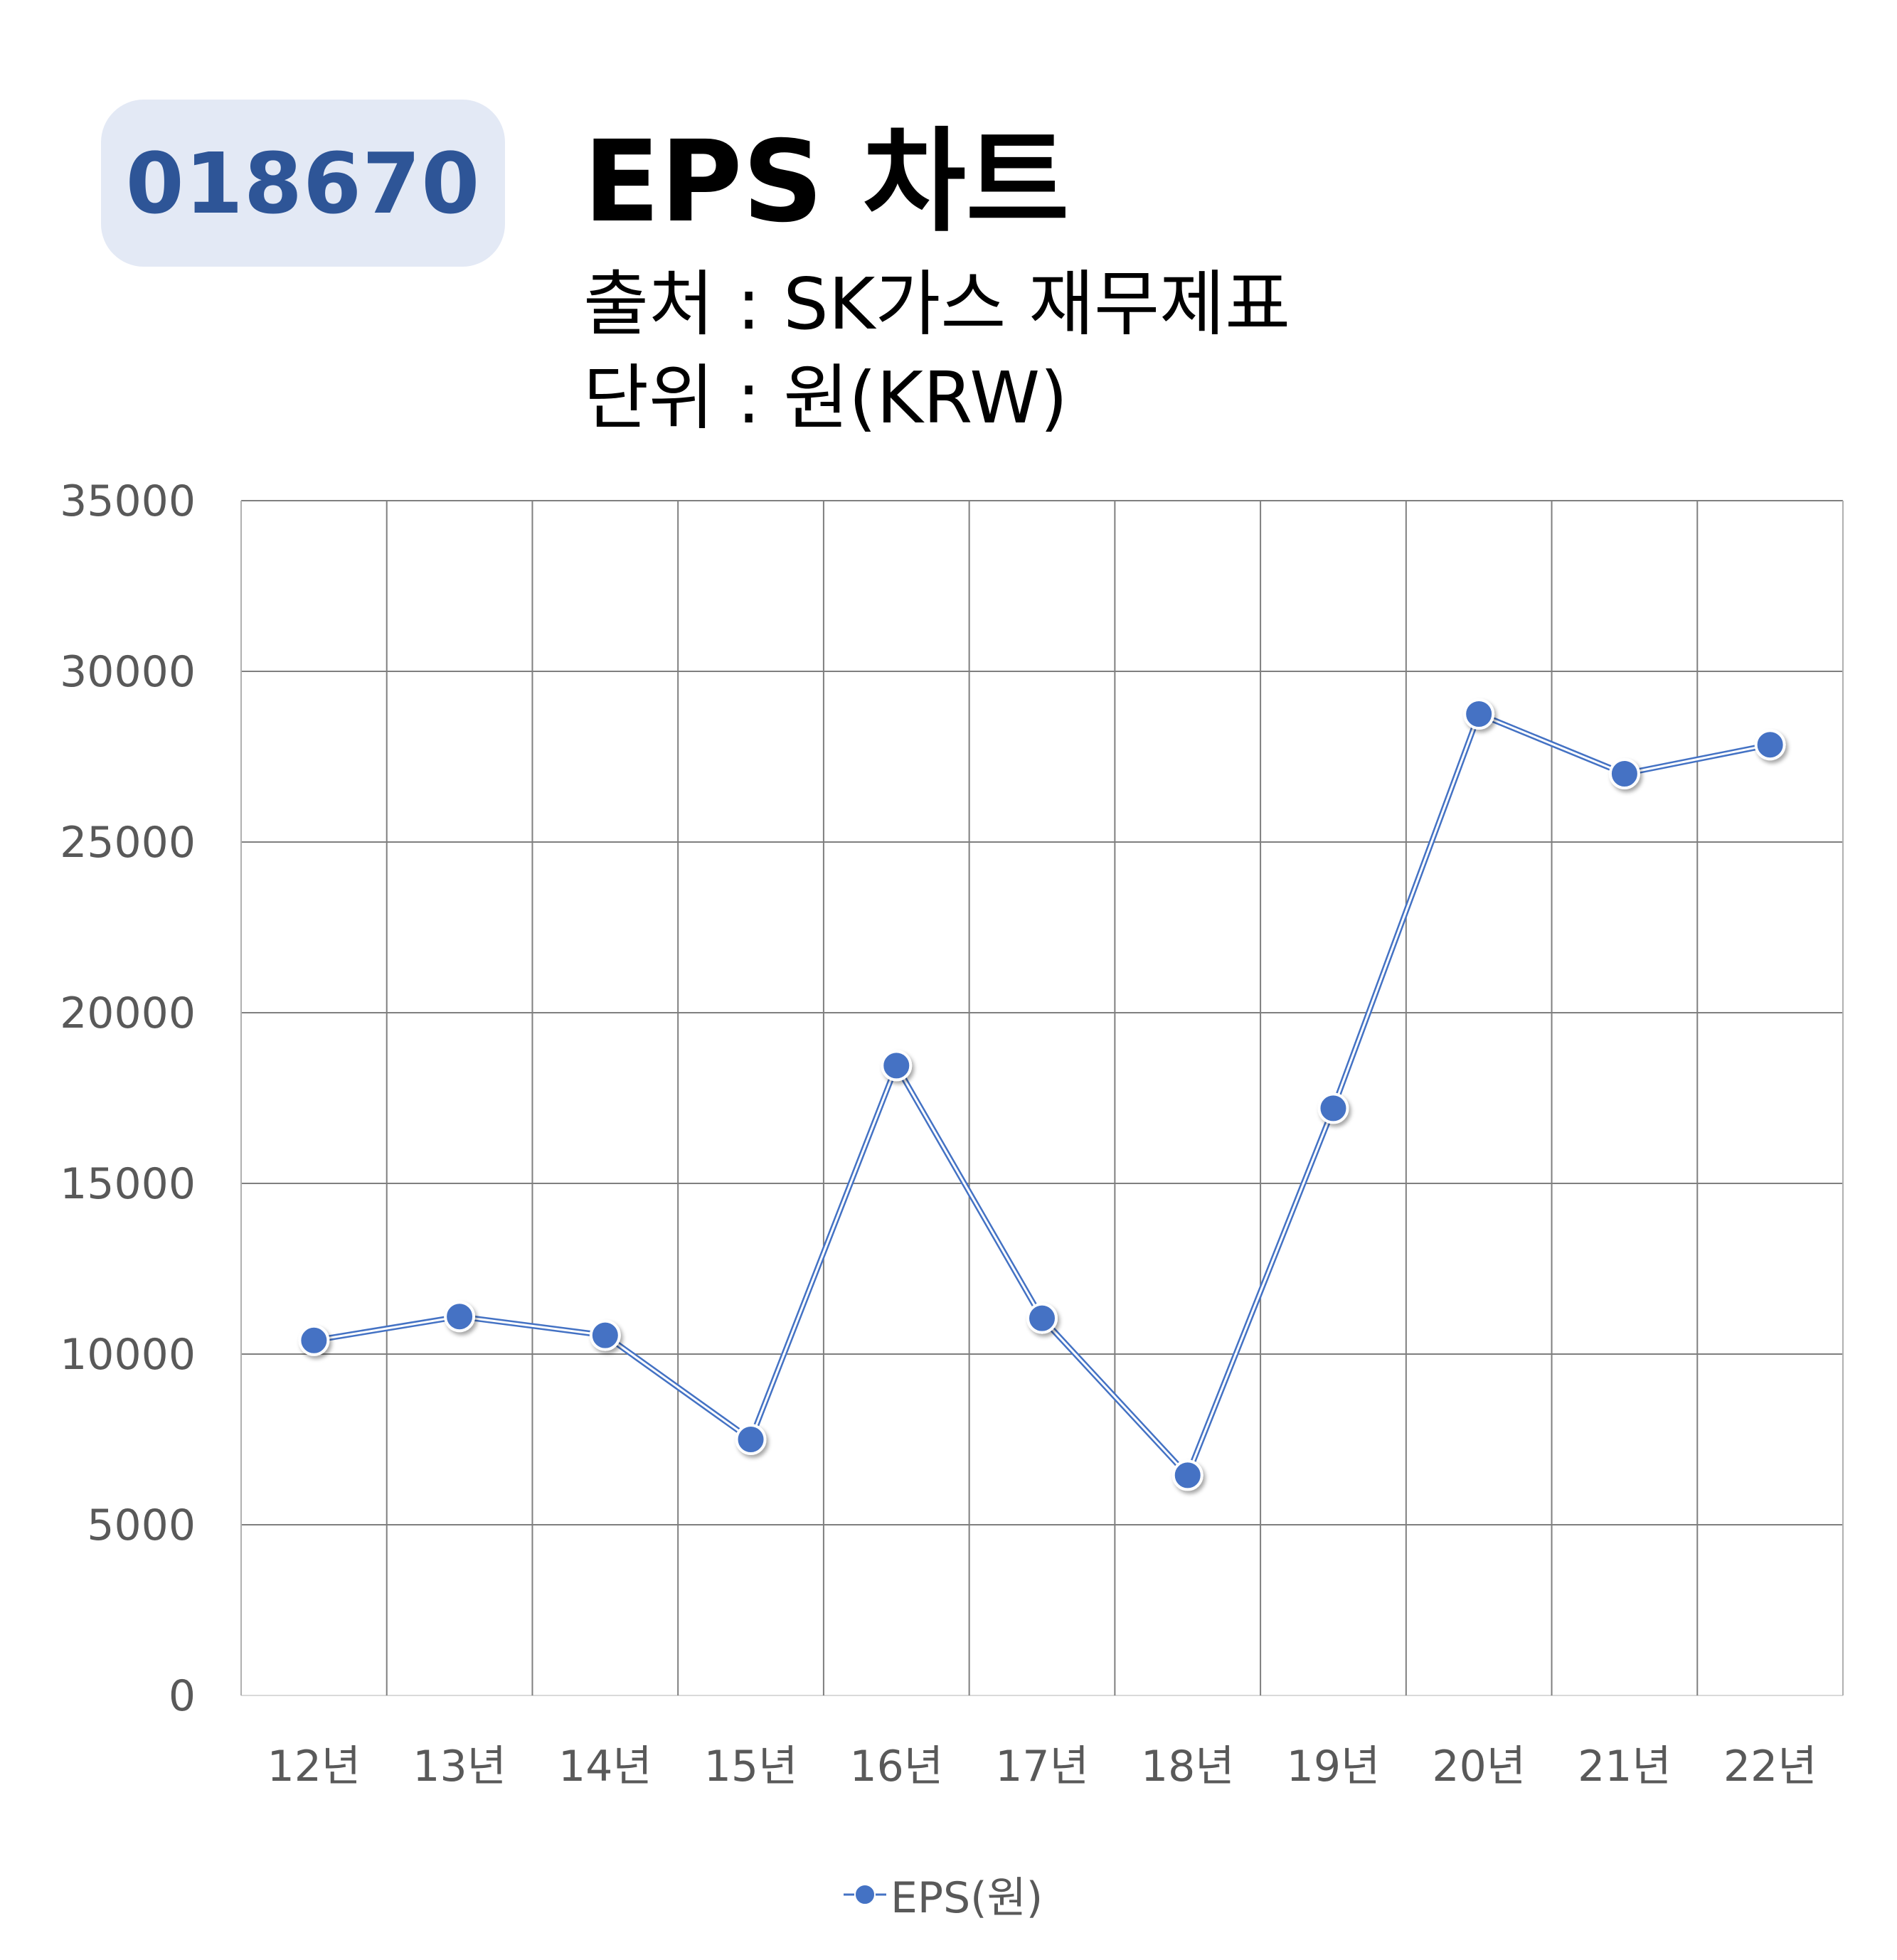 The image size is (1897, 1960). I want to click on x-tick-label: 15년, so click(751, 1766).